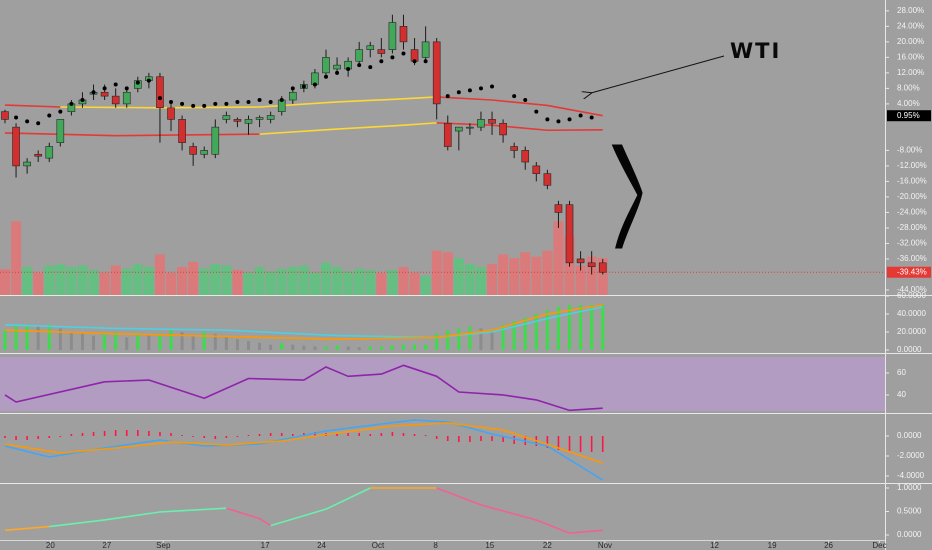  Describe the element at coordinates (909, 487) in the screenshot. I see `y-tick-label: 1.0000` at that location.